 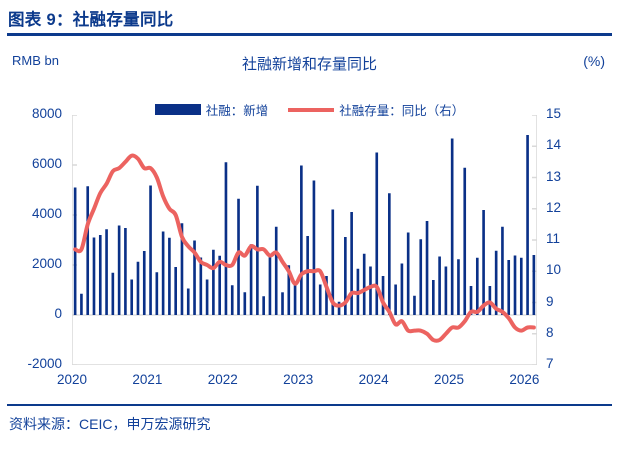 What do you see at coordinates (147, 379) in the screenshot?
I see `x-axis-tick-label: 2021` at bounding box center [147, 379].